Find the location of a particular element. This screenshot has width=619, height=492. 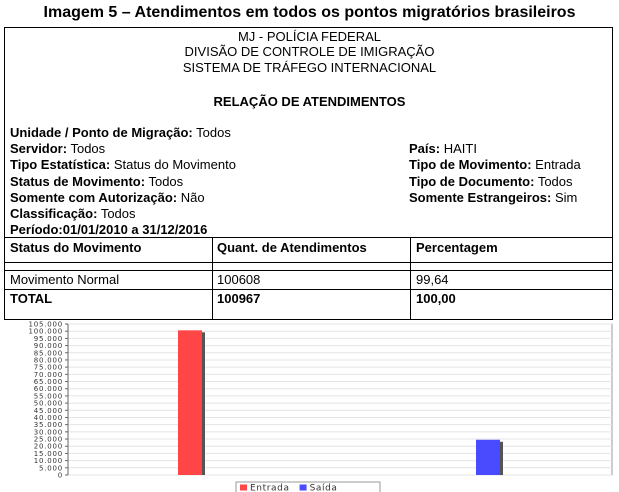

table-header: Quant. de Atendimentos is located at coordinates (292, 247).